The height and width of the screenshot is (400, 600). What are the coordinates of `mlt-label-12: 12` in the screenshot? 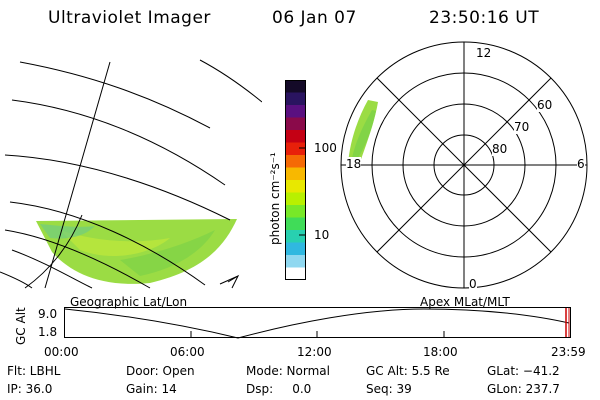 It's located at (484, 53).